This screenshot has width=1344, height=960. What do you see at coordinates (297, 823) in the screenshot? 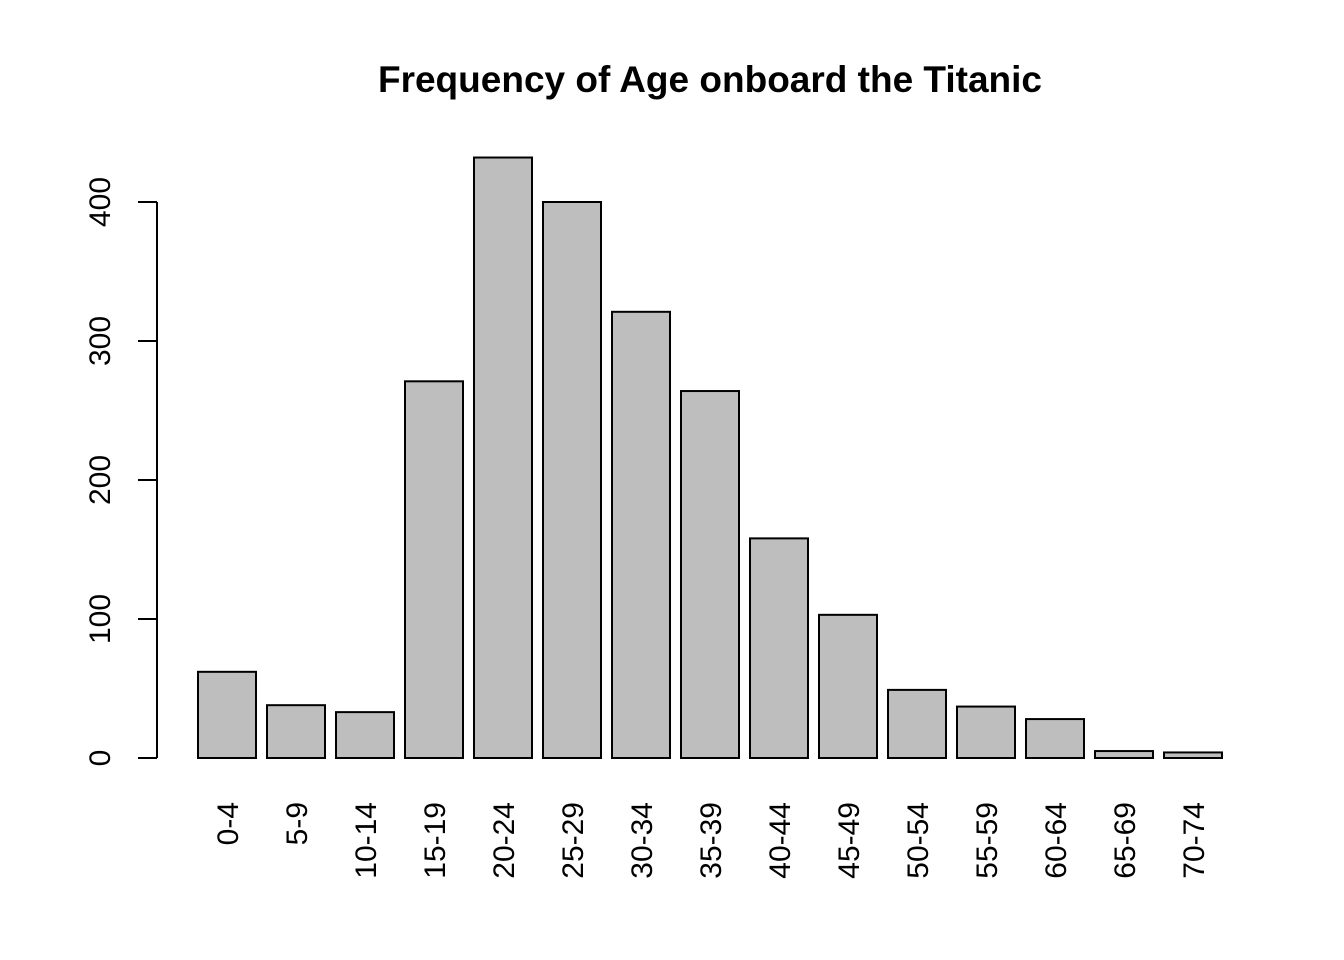
I see `x-tick-label: 5-9` at bounding box center [297, 823].